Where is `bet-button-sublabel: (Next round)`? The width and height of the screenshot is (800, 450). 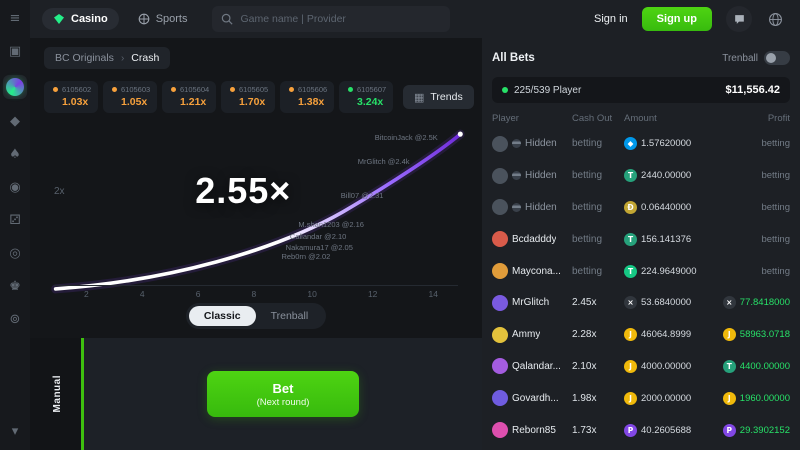
bet-button-sublabel: (Next round) is located at coordinates (283, 402).